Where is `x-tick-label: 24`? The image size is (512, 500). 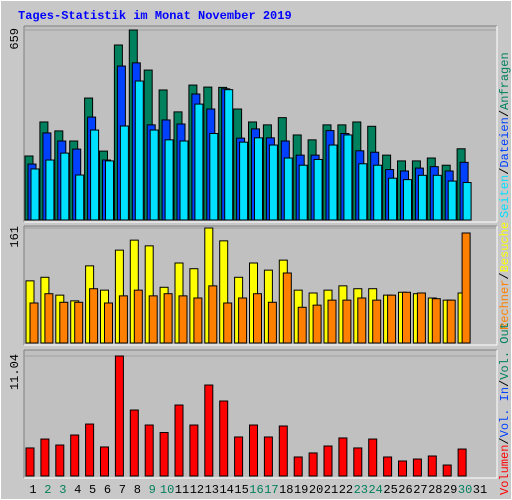
x-tick-label: 24 is located at coordinates (375, 490).